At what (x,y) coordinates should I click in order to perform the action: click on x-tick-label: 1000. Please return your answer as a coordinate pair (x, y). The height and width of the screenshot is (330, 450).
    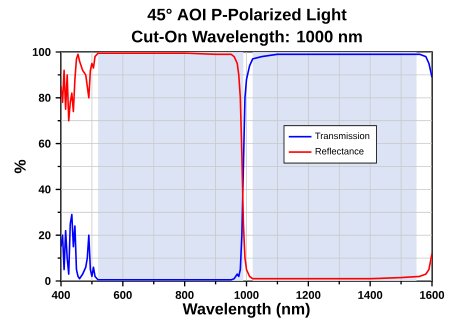
    Looking at the image, I should click on (246, 295).